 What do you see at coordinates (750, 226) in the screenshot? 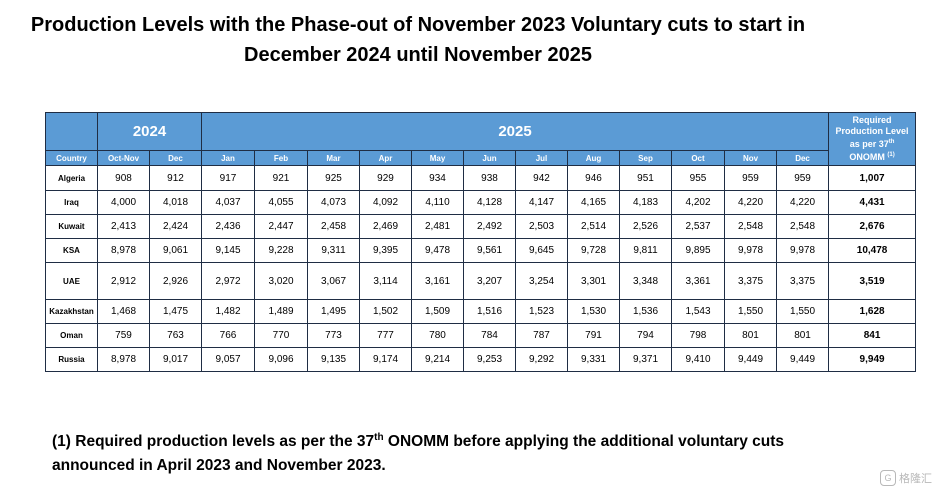
I see `value-cell: 2,548` at bounding box center [750, 226].